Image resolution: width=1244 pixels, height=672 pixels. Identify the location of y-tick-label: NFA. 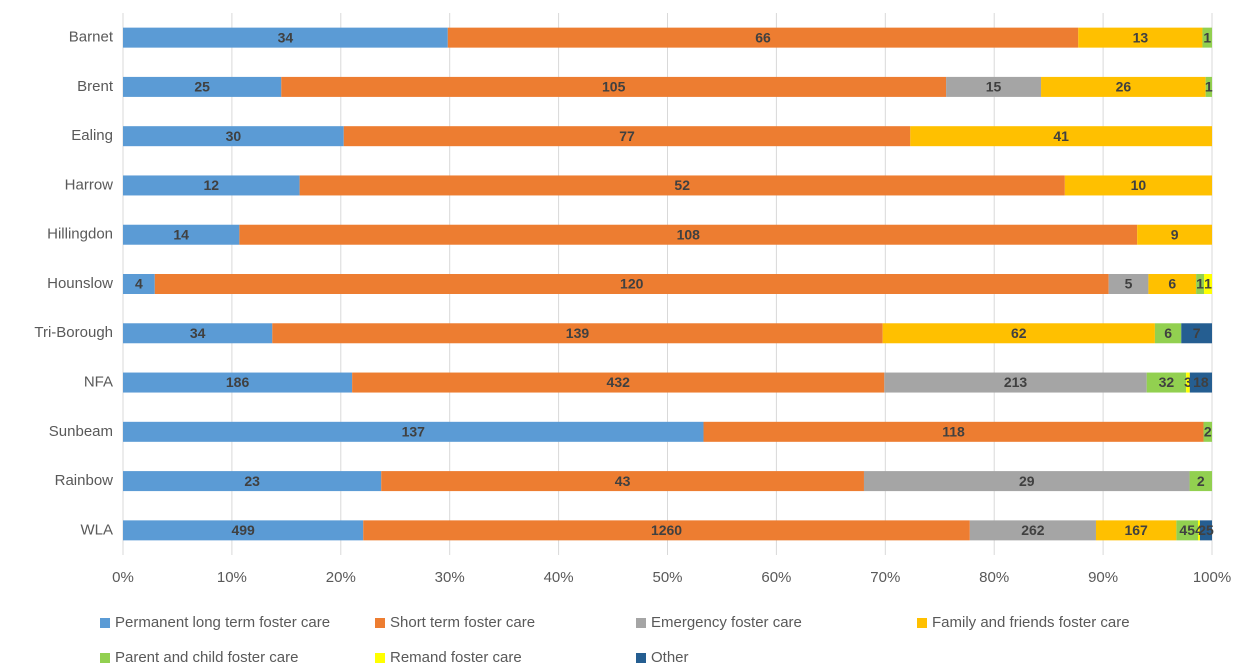
(98, 382).